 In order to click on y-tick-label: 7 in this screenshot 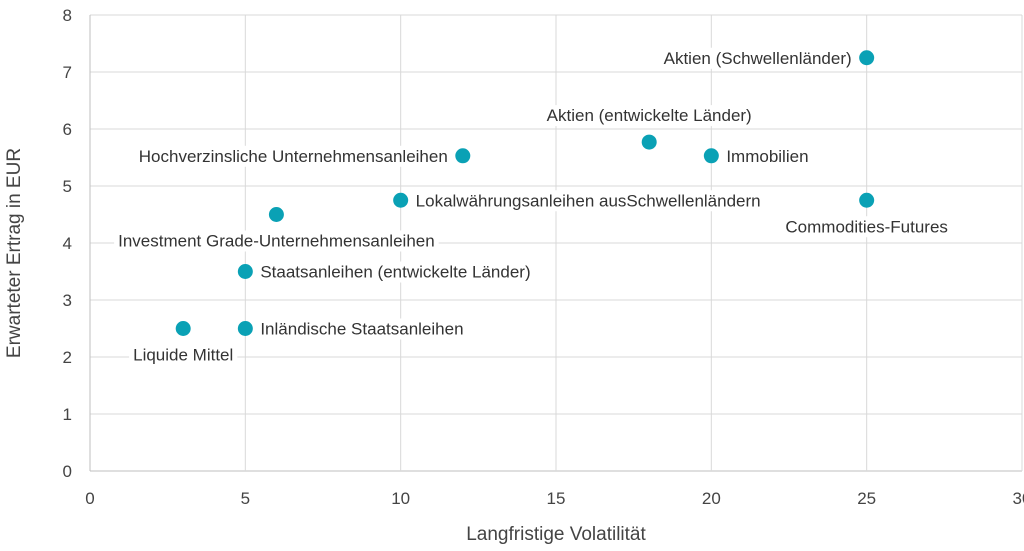, I will do `click(67, 72)`.